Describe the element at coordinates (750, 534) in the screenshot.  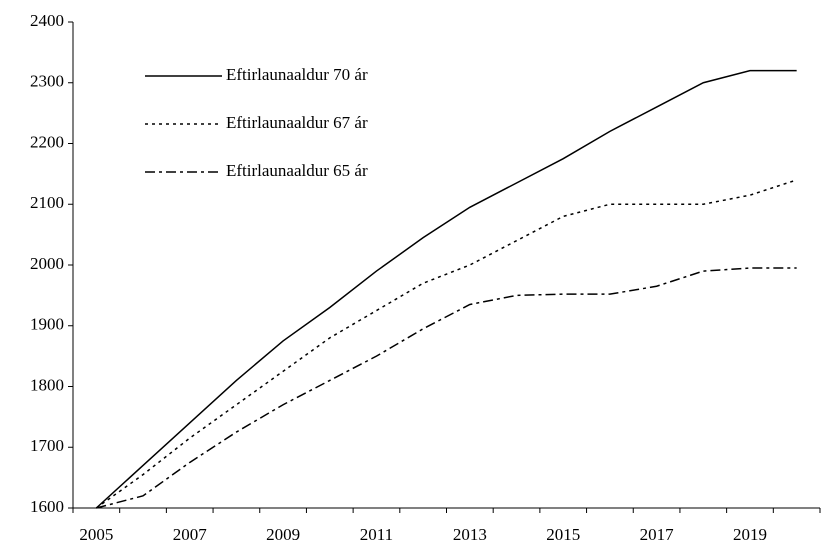
I see `x-tick-label: 2019` at that location.